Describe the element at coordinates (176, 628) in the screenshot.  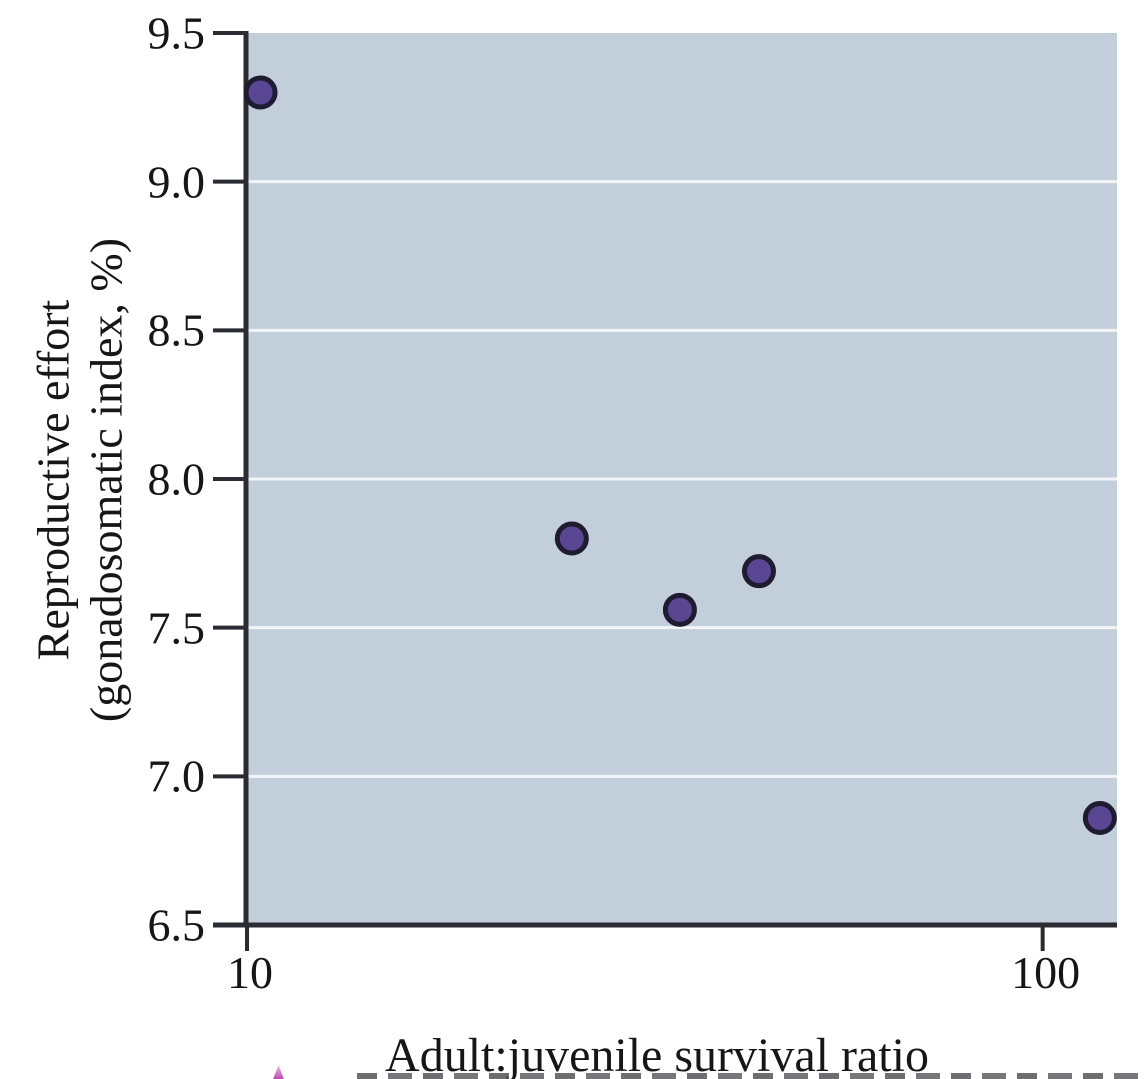
I see `y-tick-label: 7.5` at that location.